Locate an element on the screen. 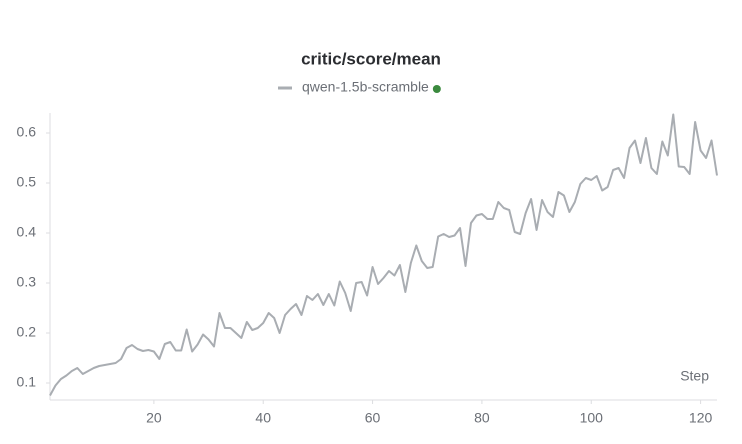 This screenshot has height=444, width=742. y-tick-label: 0.2 is located at coordinates (27, 332).